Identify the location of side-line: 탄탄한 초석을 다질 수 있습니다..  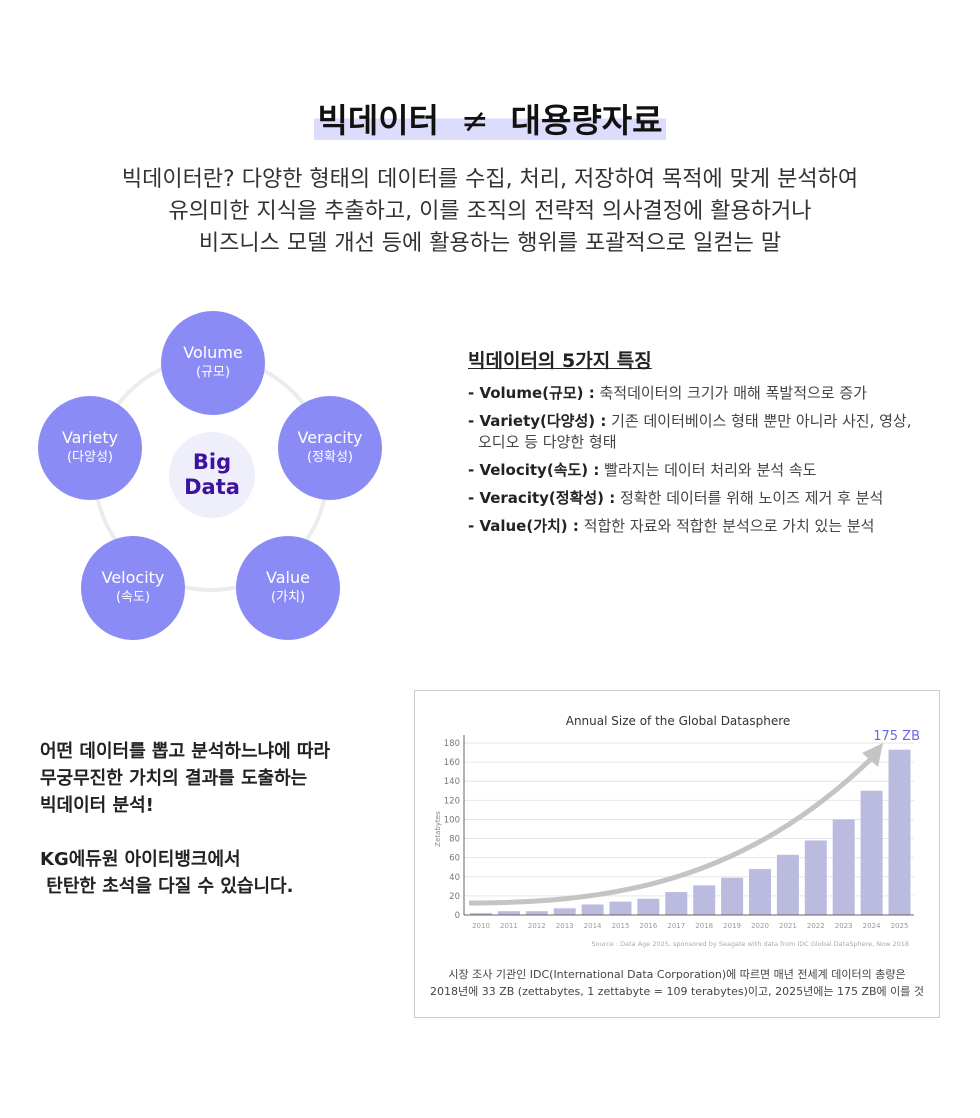
(167, 886).